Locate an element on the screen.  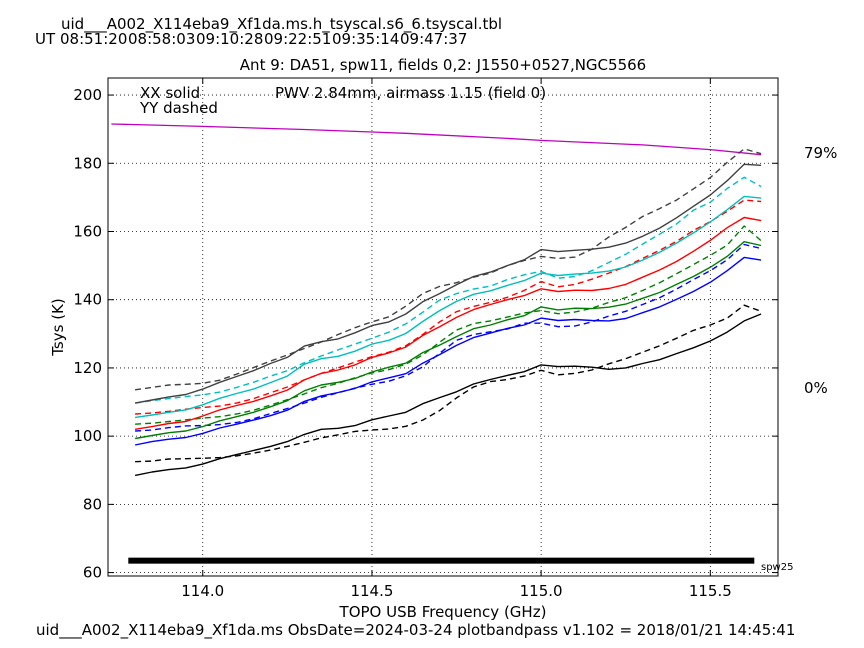
y-tick-label: 60 is located at coordinates (92, 573).